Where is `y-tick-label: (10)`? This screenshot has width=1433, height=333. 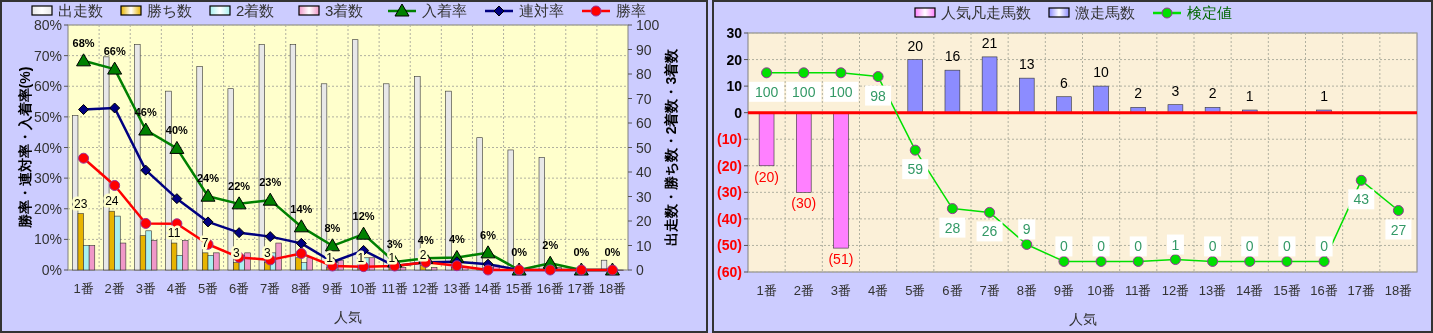
y-tick-label: (10) is located at coordinates (729, 139).